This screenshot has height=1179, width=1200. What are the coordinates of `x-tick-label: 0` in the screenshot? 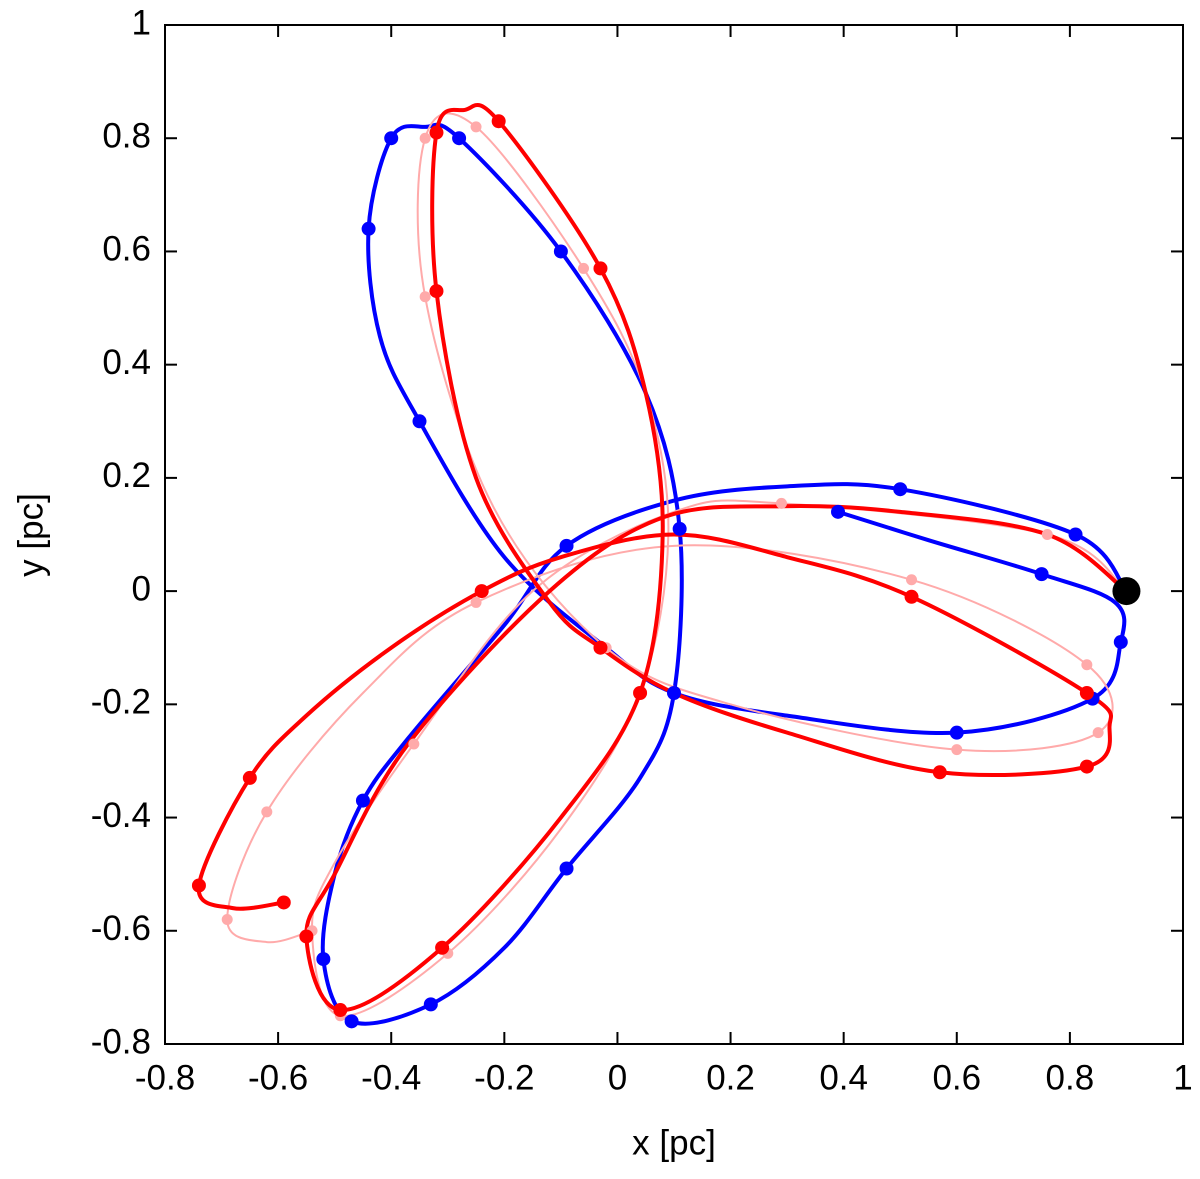 It's located at (617, 1077).